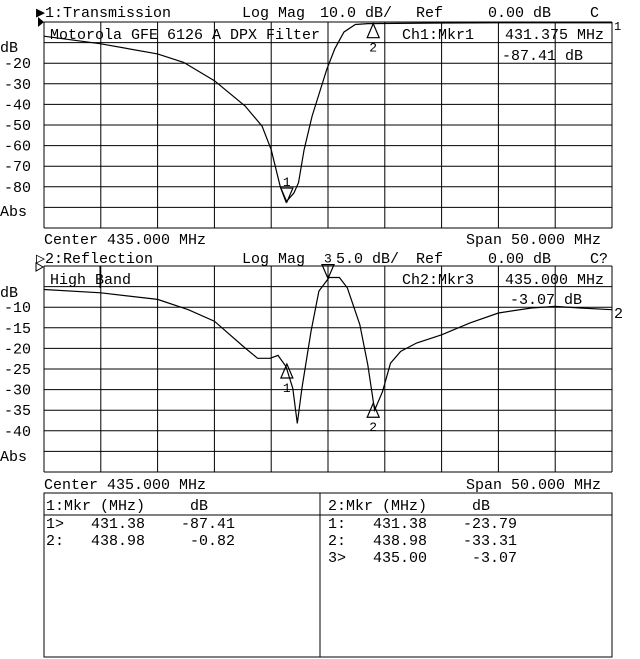 This screenshot has width=640, height=659. Describe the element at coordinates (328, 259) in the screenshot. I see `ch2-marker-3-label: 3` at that location.